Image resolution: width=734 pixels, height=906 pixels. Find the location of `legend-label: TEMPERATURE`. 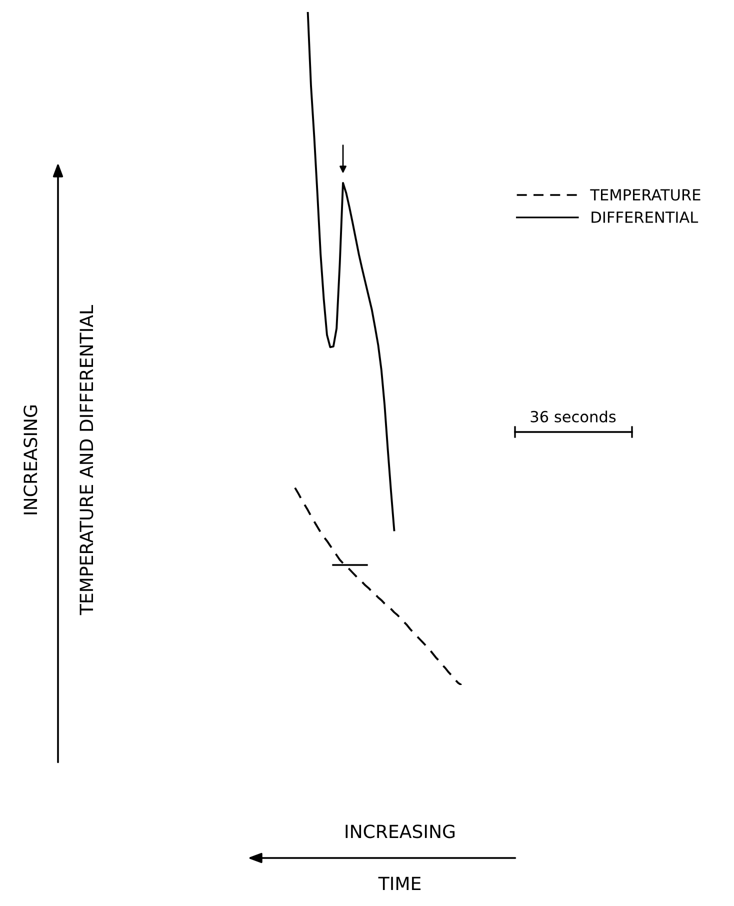

legend-label: TEMPERATURE is located at coordinates (645, 195).